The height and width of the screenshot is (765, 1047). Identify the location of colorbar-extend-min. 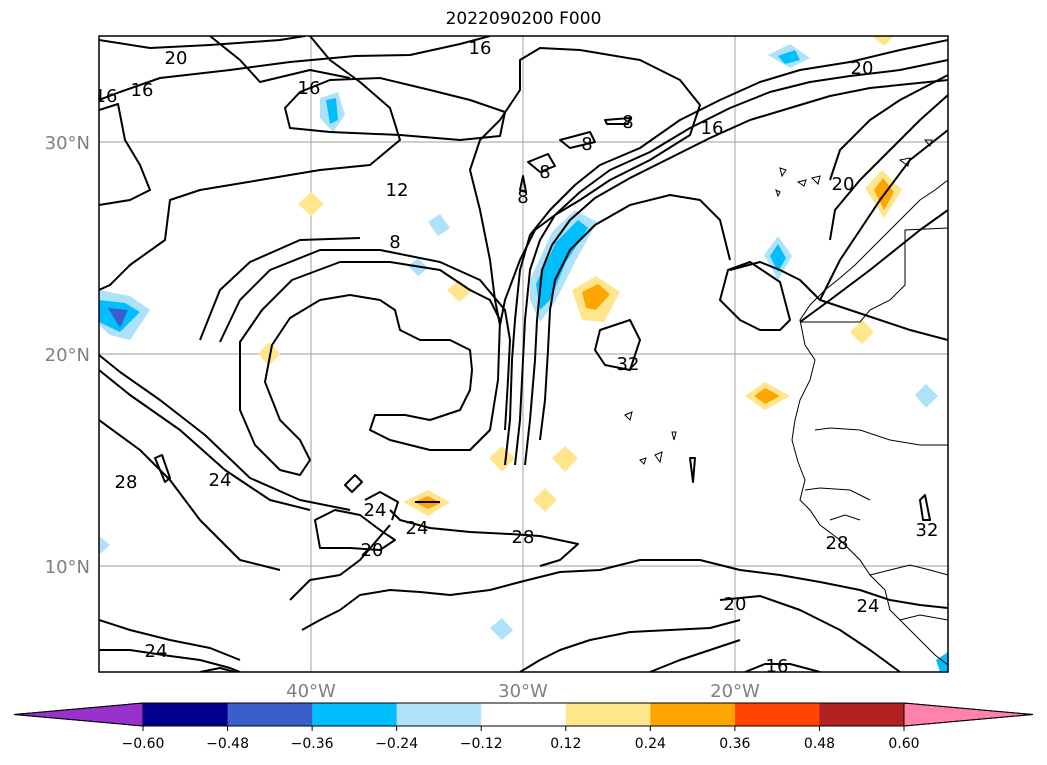
(78, 714).